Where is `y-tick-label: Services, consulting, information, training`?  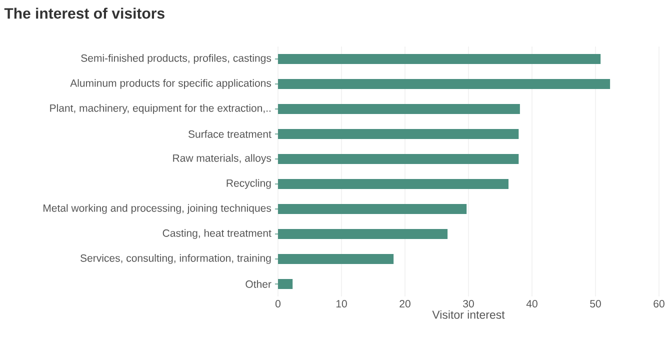
y-tick-label: Services, consulting, information, training is located at coordinates (175, 259).